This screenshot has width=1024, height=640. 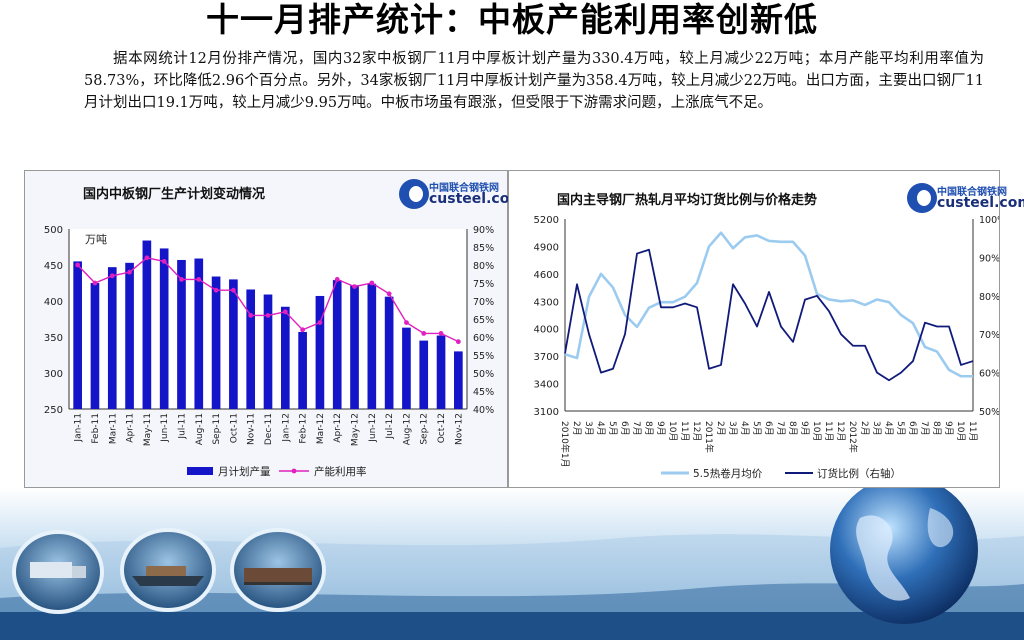 What do you see at coordinates (174, 194) in the screenshot?
I see `chart-title: 国内中板钢厂生产计划变动情况` at bounding box center [174, 194].